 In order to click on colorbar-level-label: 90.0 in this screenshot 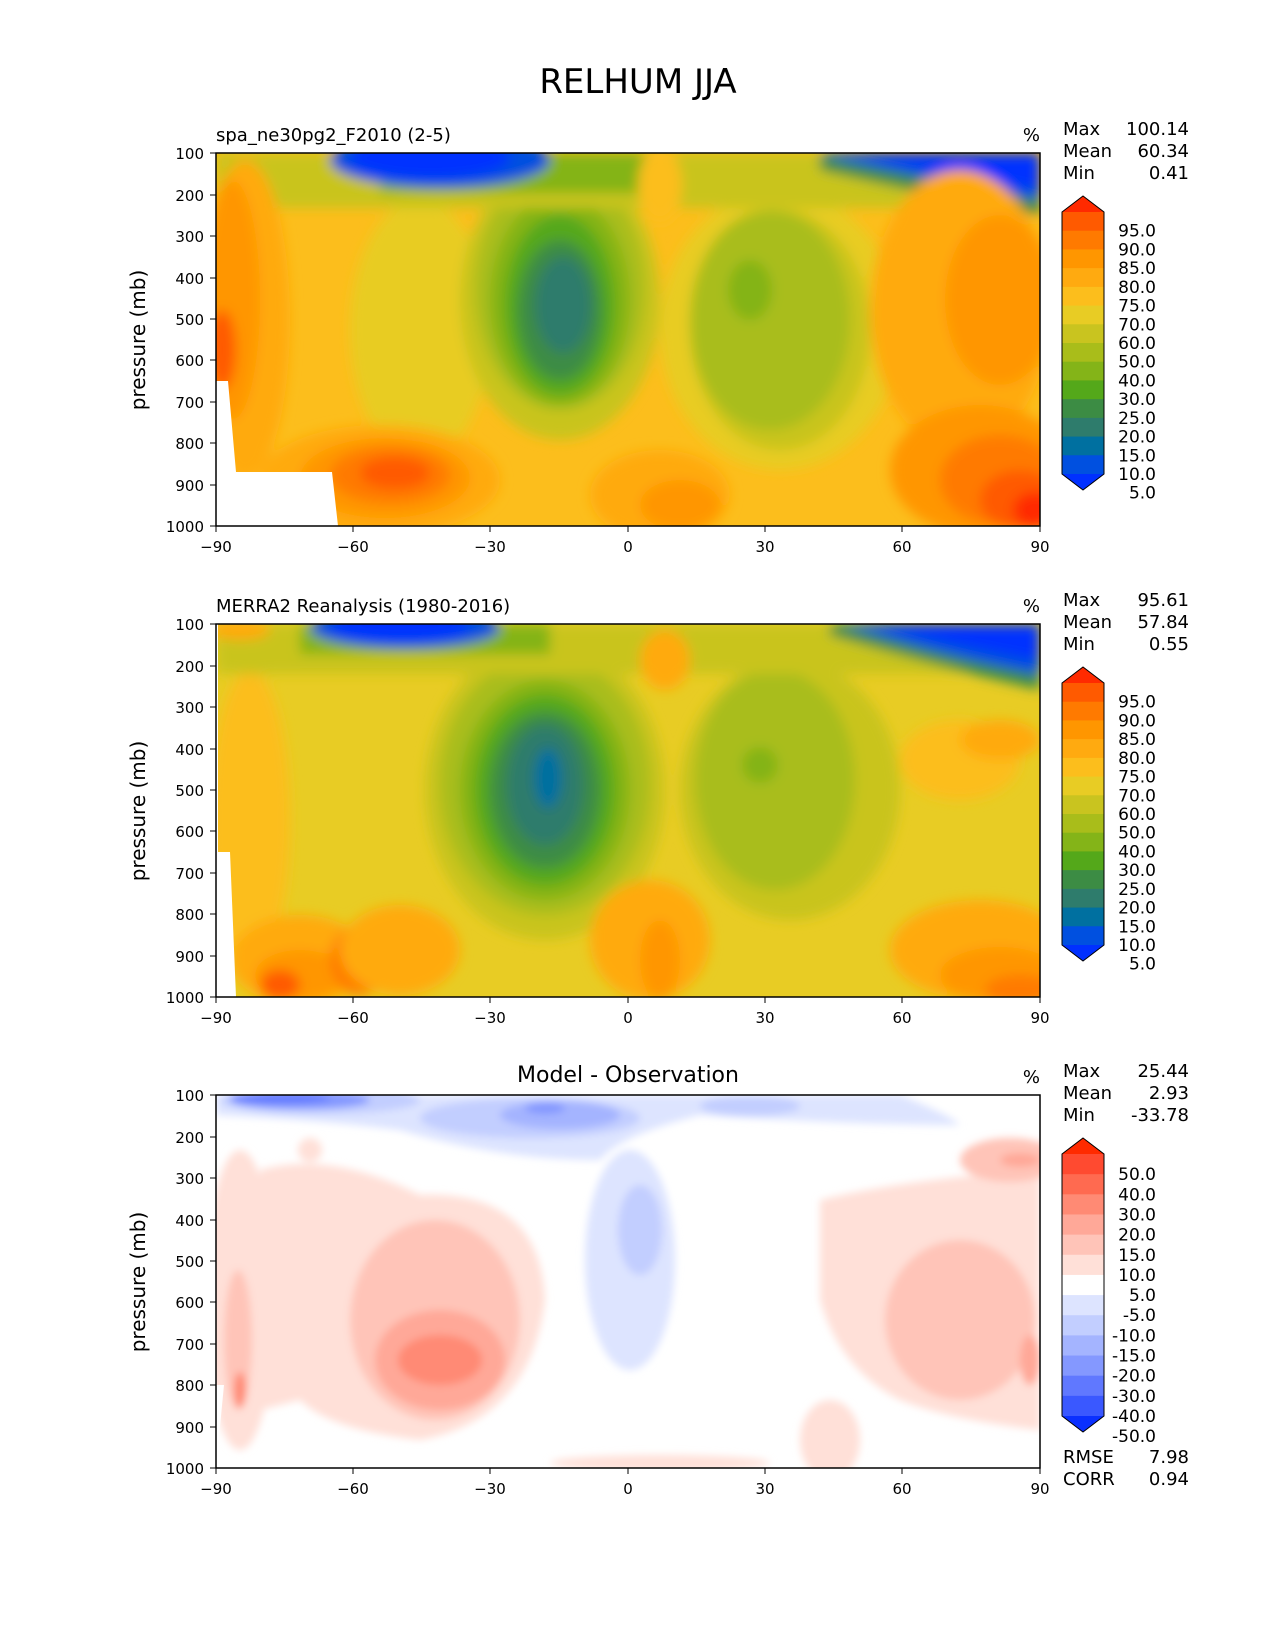, I will do `click(1137, 721)`.